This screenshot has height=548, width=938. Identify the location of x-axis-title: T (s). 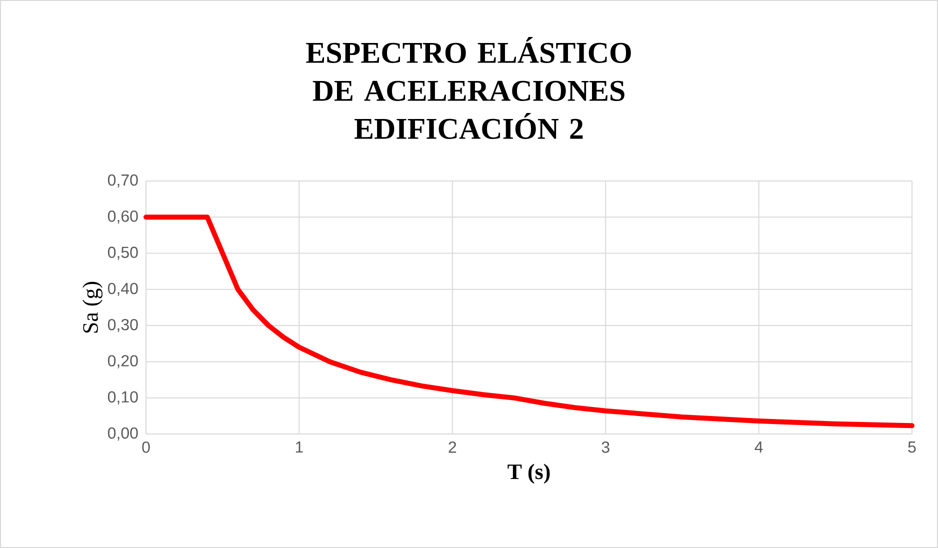
(529, 474).